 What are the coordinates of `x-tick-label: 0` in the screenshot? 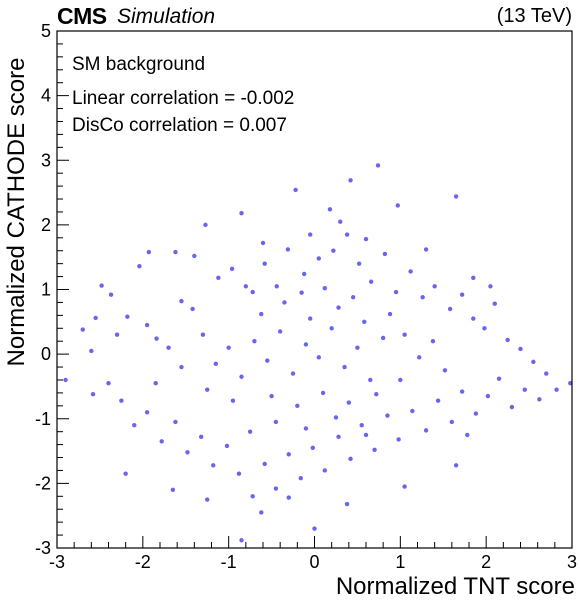 It's located at (314, 562).